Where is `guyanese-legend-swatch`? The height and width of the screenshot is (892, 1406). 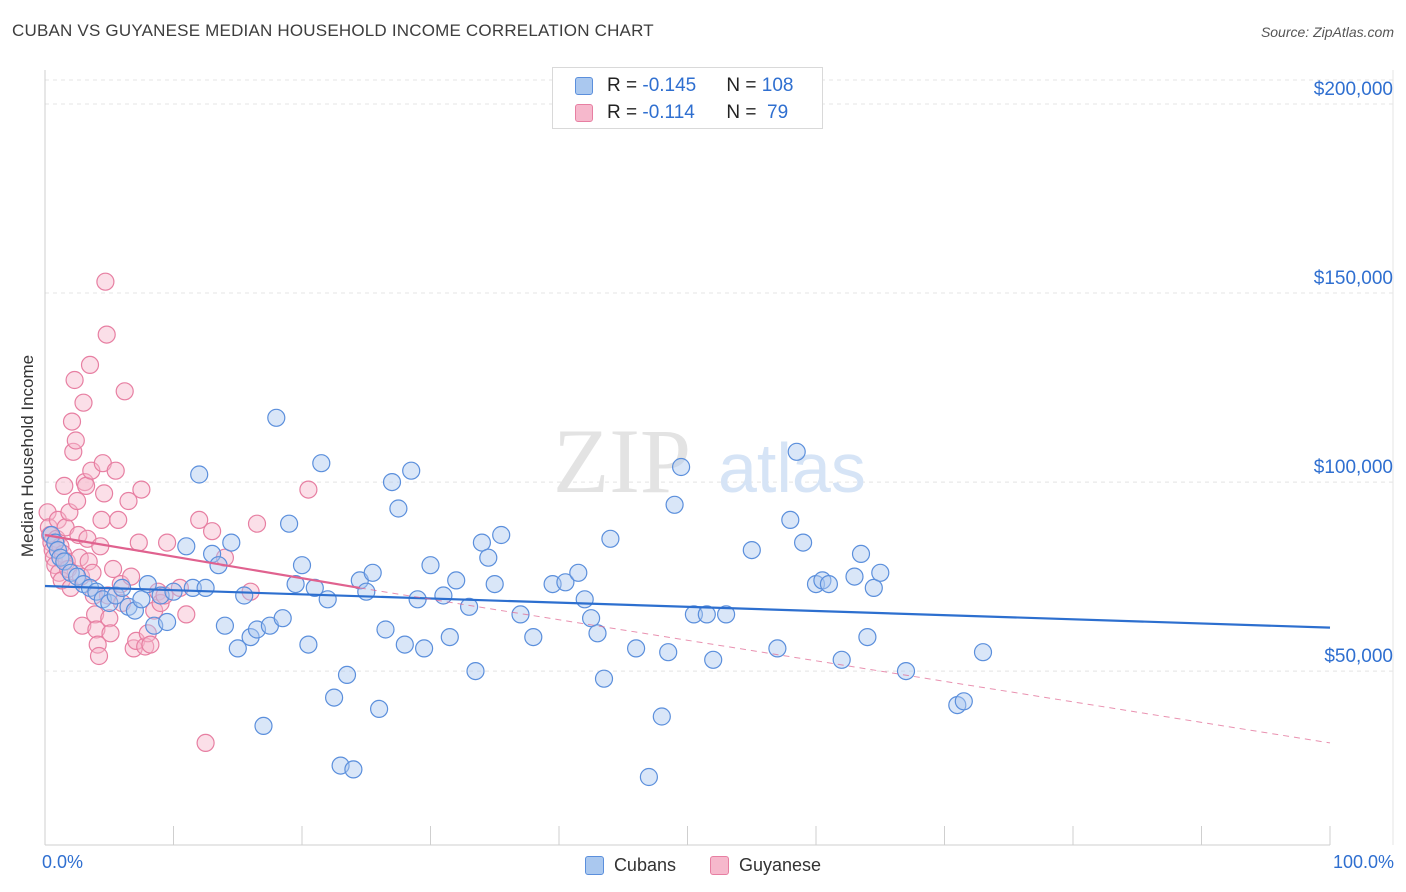 guyanese-legend-swatch is located at coordinates (719, 865).